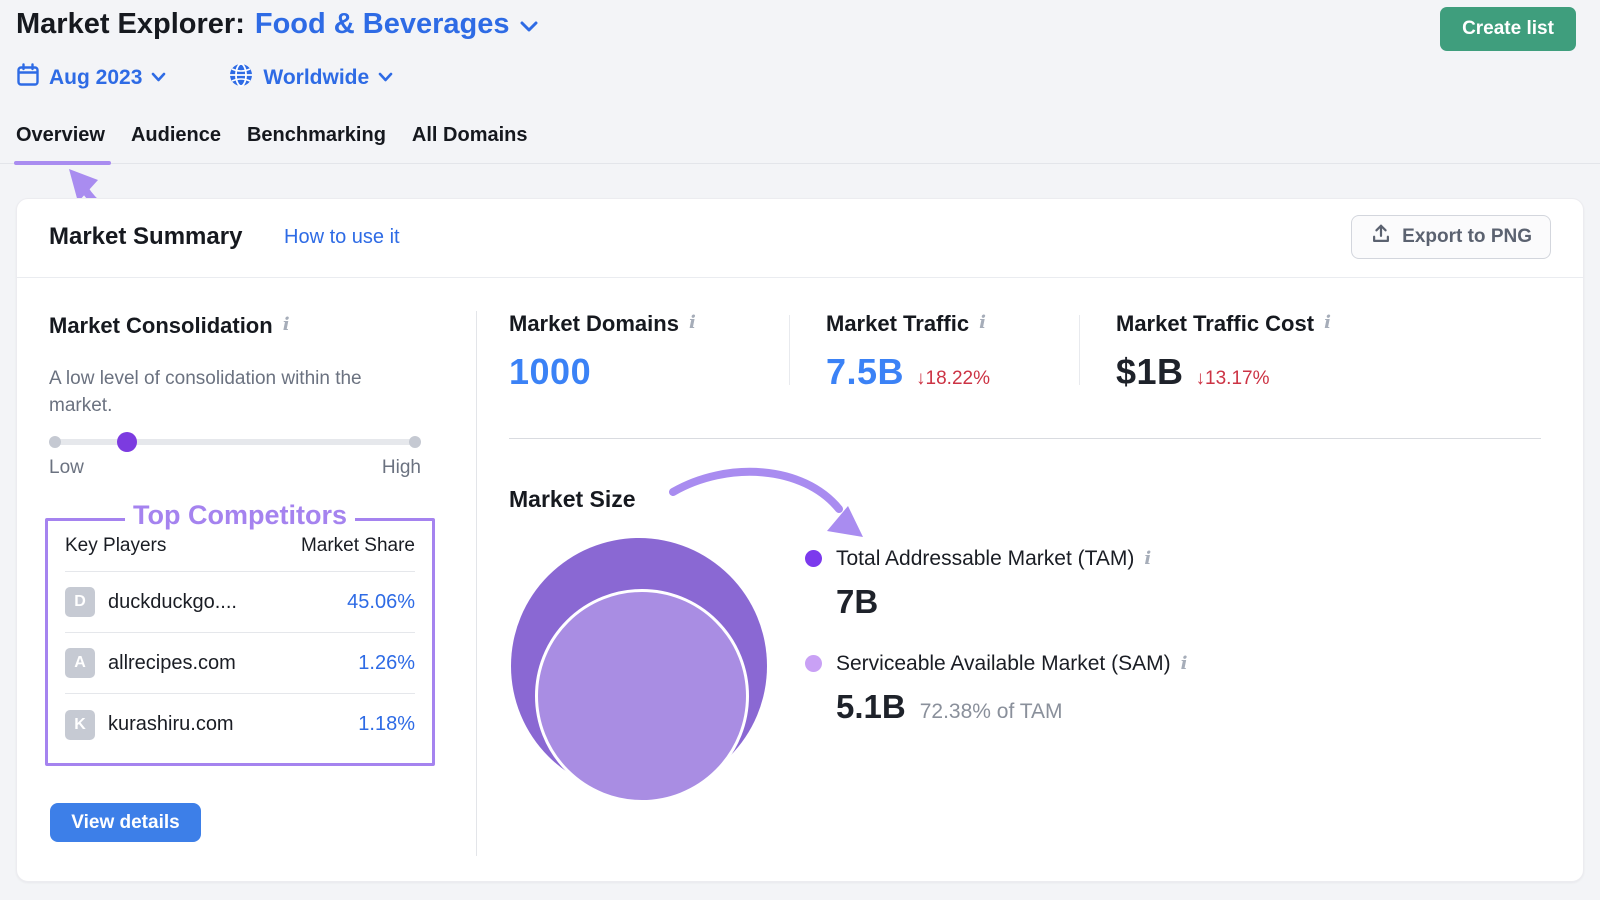 This screenshot has height=900, width=1600. Describe the element at coordinates (171, 724) in the screenshot. I see `competitor-domain: kurashiru.com` at that location.